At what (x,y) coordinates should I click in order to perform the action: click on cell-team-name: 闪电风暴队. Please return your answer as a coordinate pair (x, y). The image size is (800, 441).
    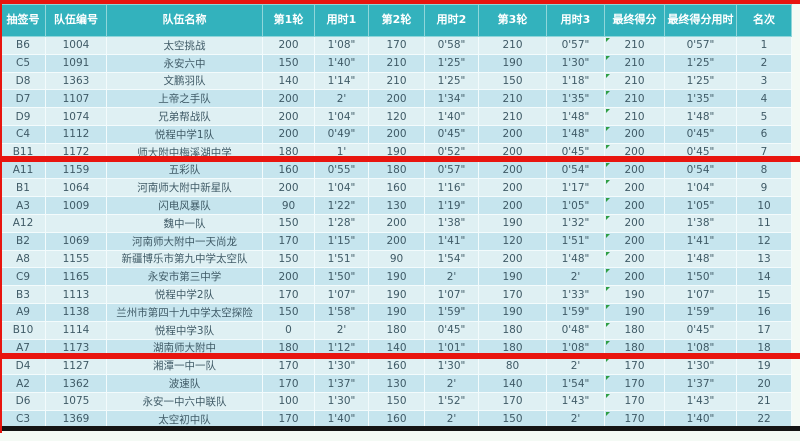
    Looking at the image, I should click on (184, 205).